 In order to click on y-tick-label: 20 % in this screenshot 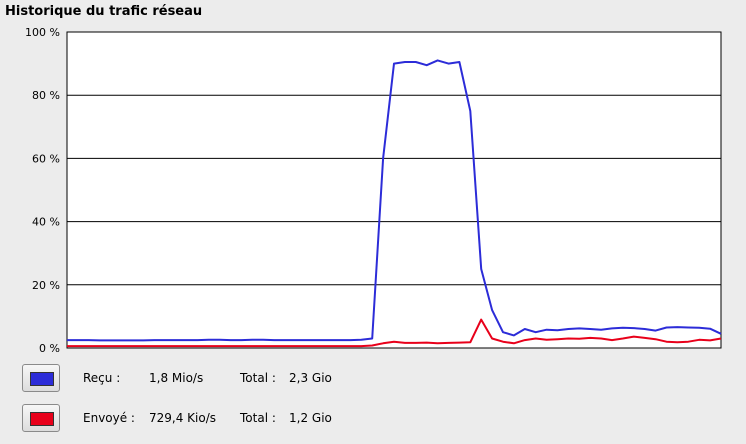, I will do `click(46, 285)`.